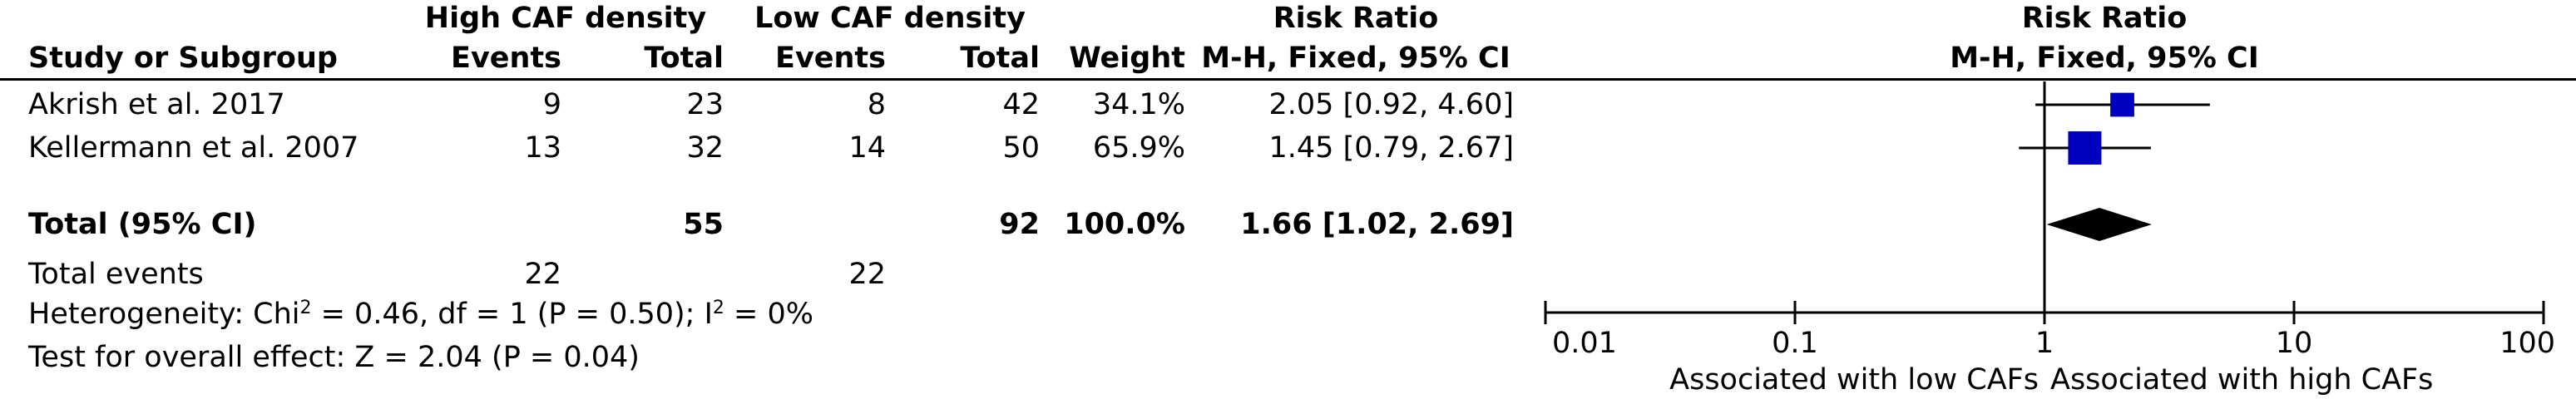 Image resolution: width=2576 pixels, height=399 pixels. What do you see at coordinates (116, 274) in the screenshot?
I see `total-events-label: Total events` at bounding box center [116, 274].